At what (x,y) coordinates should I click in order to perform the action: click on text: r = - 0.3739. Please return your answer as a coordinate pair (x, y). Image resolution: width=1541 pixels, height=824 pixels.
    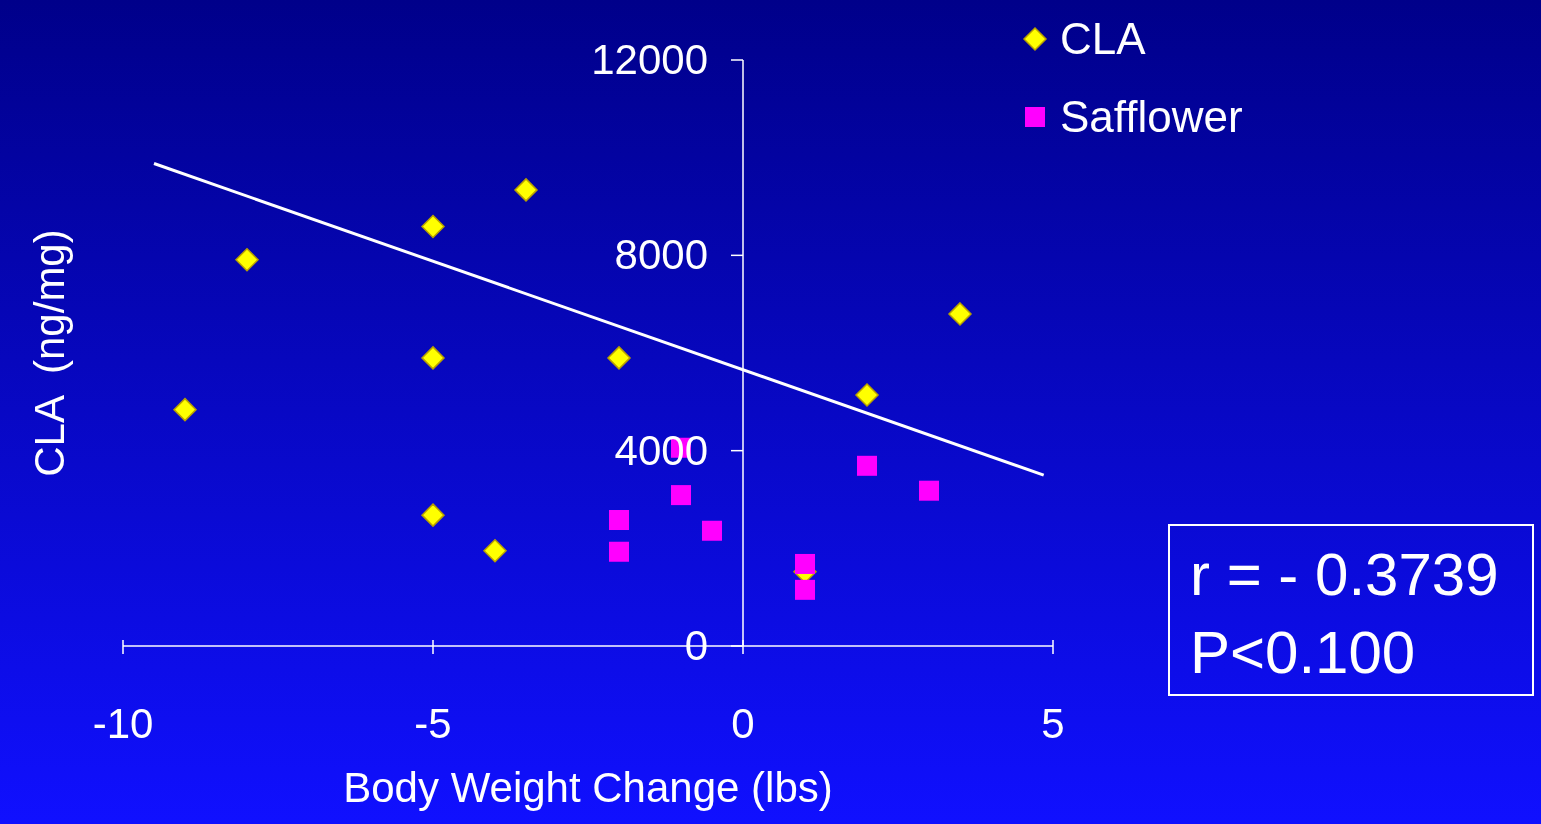
    Looking at the image, I should click on (1345, 575).